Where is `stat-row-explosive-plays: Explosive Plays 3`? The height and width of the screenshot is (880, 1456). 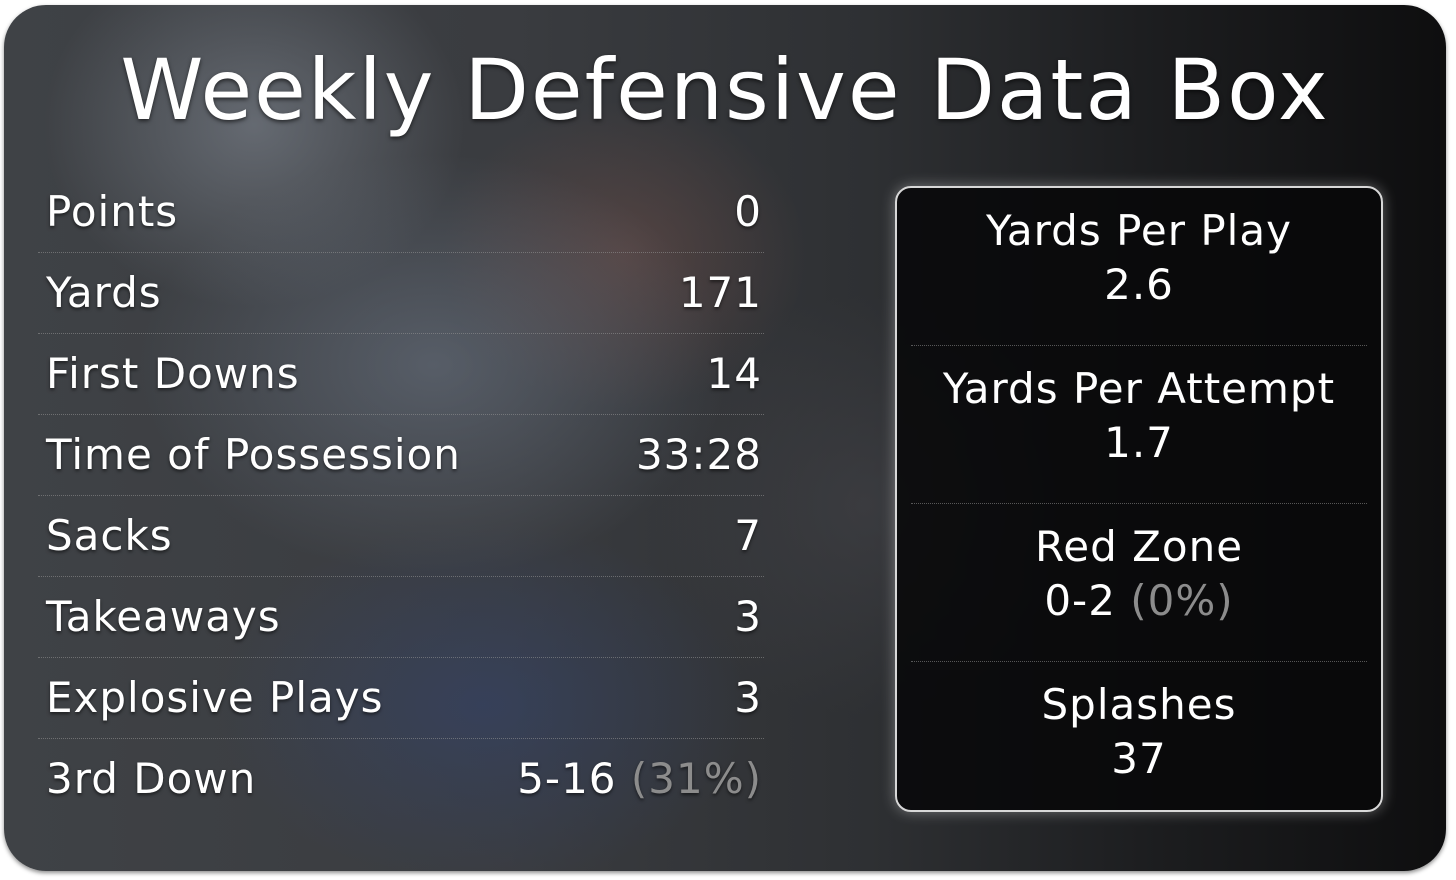
stat-row-explosive-plays: Explosive Plays 3 is located at coordinates (401, 698).